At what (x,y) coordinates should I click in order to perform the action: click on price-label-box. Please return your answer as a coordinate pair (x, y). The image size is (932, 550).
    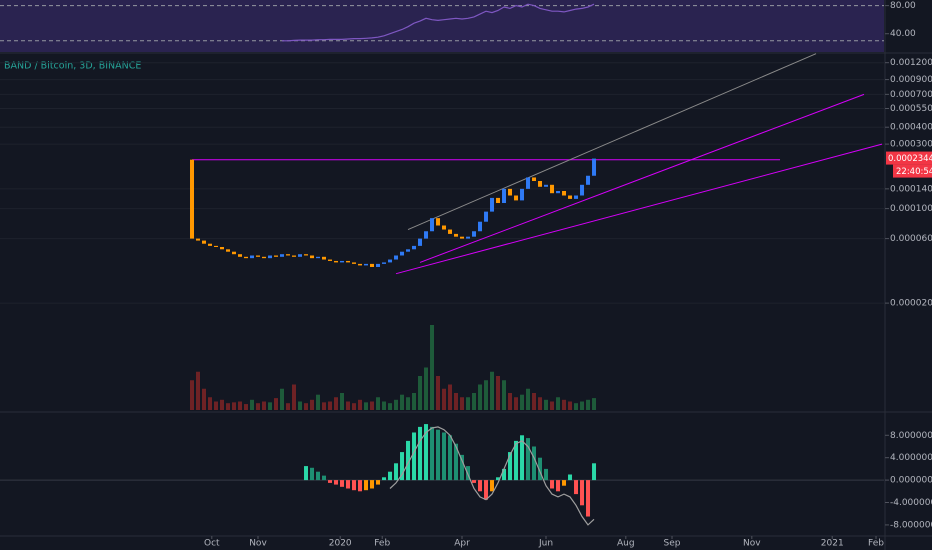
    Looking at the image, I should click on (909, 158).